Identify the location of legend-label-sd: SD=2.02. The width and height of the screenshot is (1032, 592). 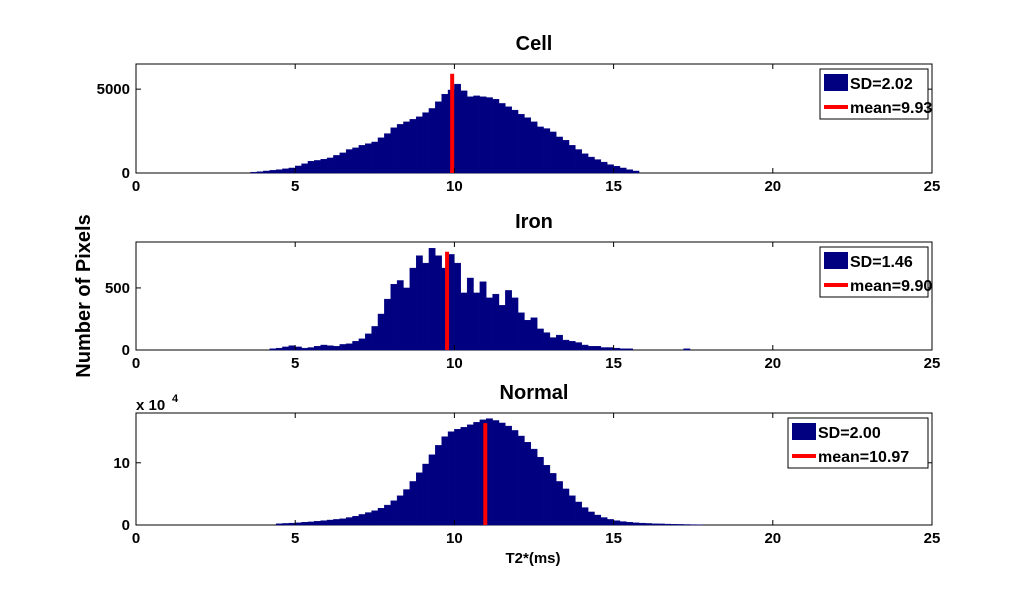
(881, 84).